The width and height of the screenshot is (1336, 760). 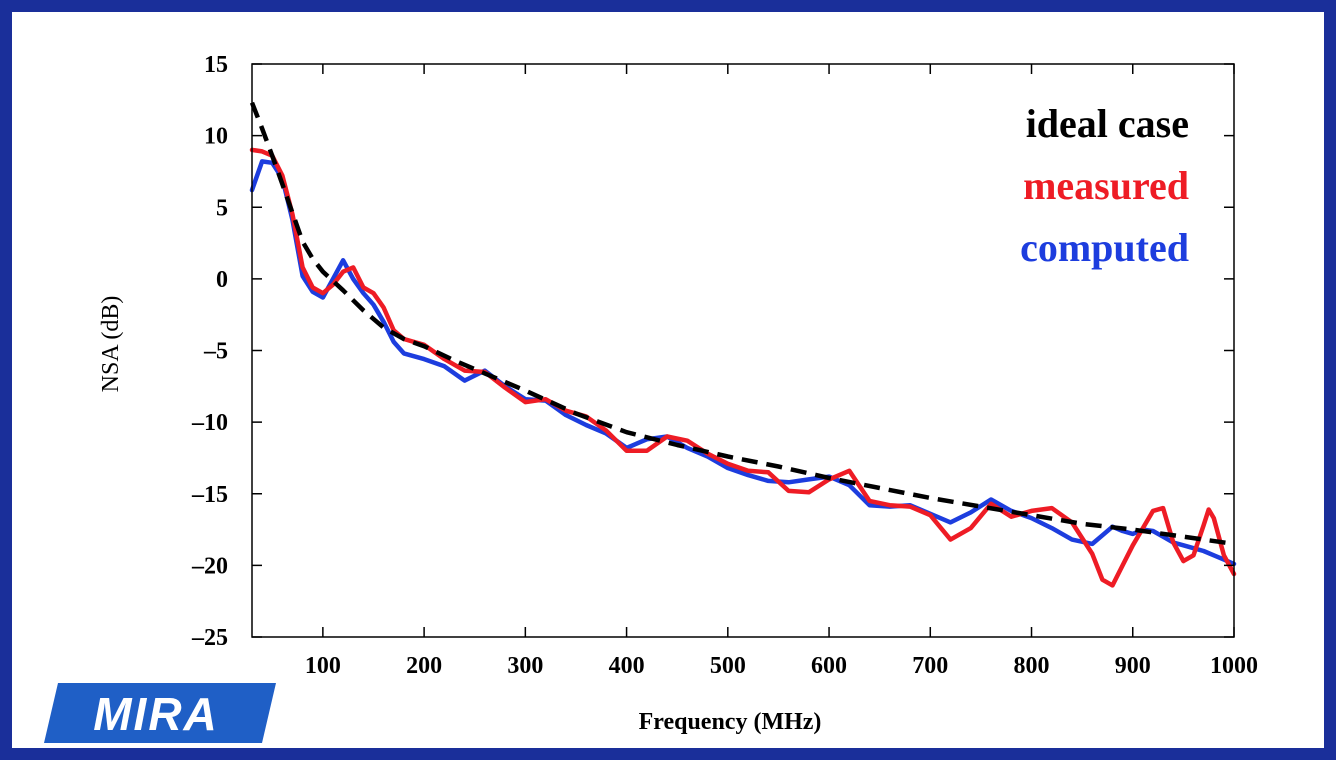 I want to click on y-tick-label: –5, so click(x=215, y=352).